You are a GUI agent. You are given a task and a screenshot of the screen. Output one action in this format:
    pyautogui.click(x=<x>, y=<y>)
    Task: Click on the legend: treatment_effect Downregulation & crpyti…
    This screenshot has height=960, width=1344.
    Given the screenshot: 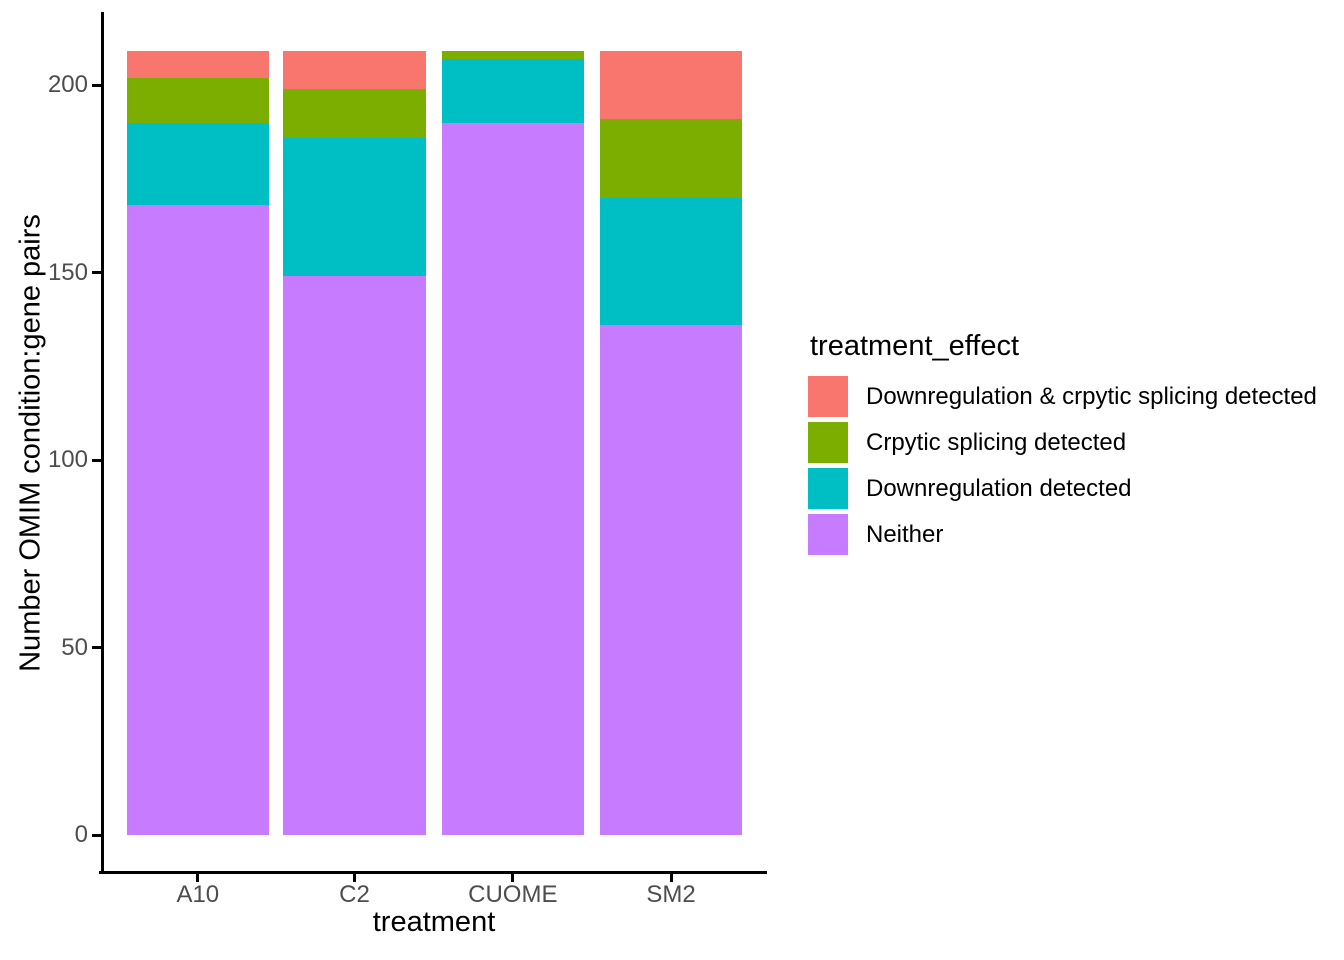 What is the action you would take?
    pyautogui.click(x=1062, y=445)
    